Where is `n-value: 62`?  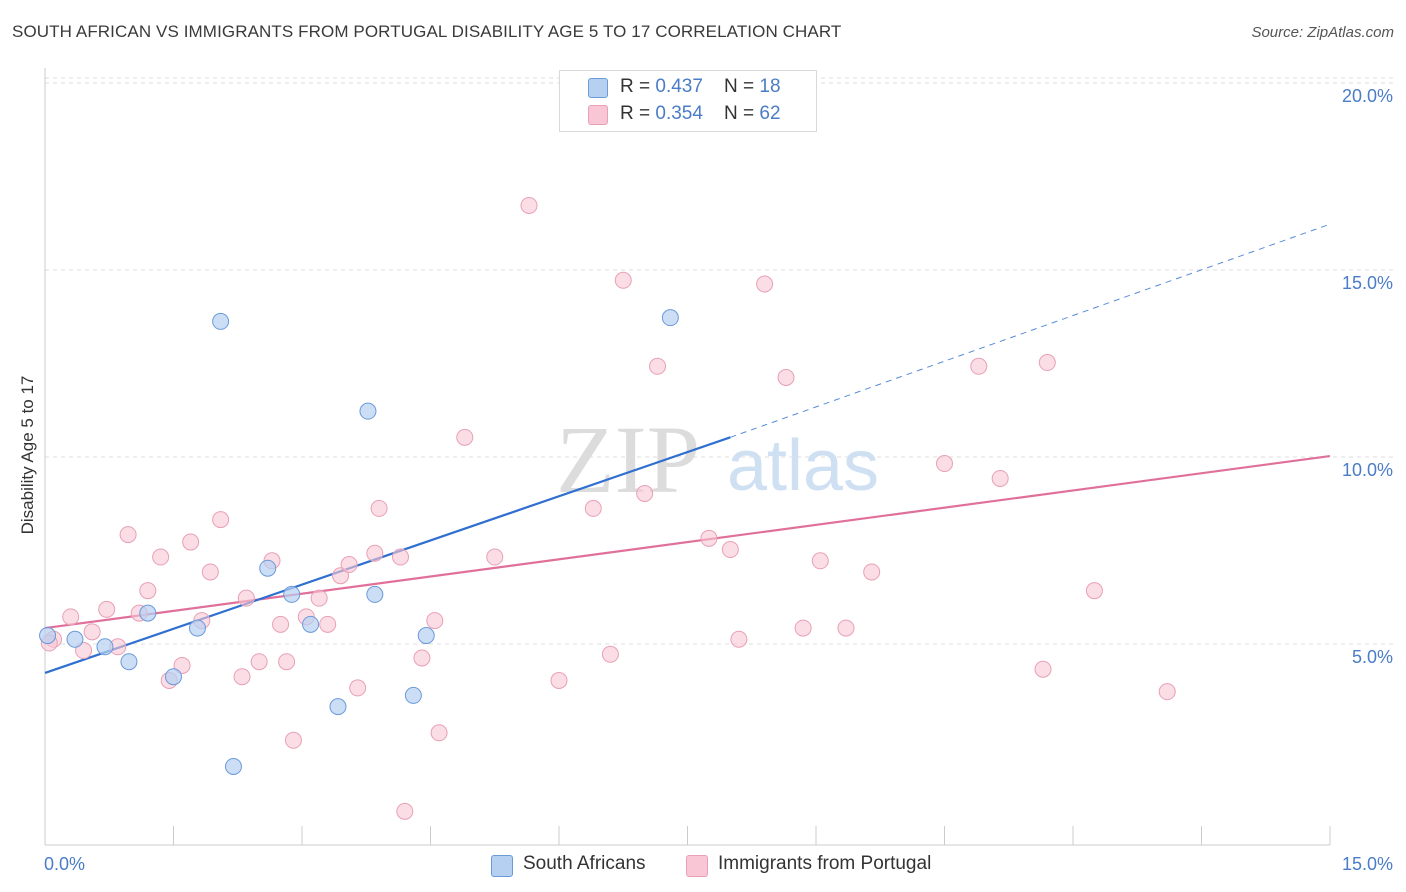
n-value: 62 is located at coordinates (770, 113).